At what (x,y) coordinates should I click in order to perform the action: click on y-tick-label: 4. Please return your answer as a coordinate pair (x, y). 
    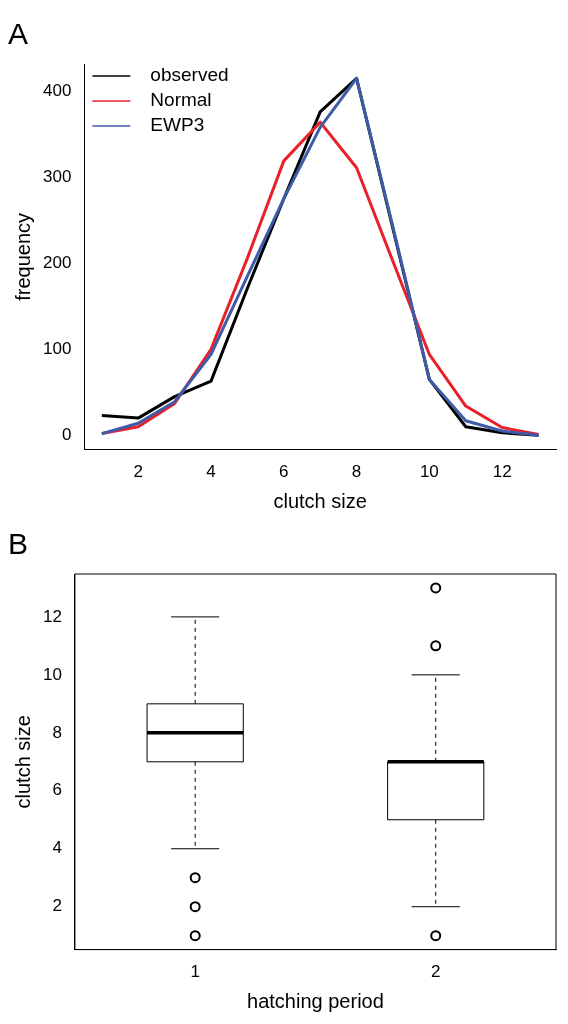
    Looking at the image, I should click on (57, 848).